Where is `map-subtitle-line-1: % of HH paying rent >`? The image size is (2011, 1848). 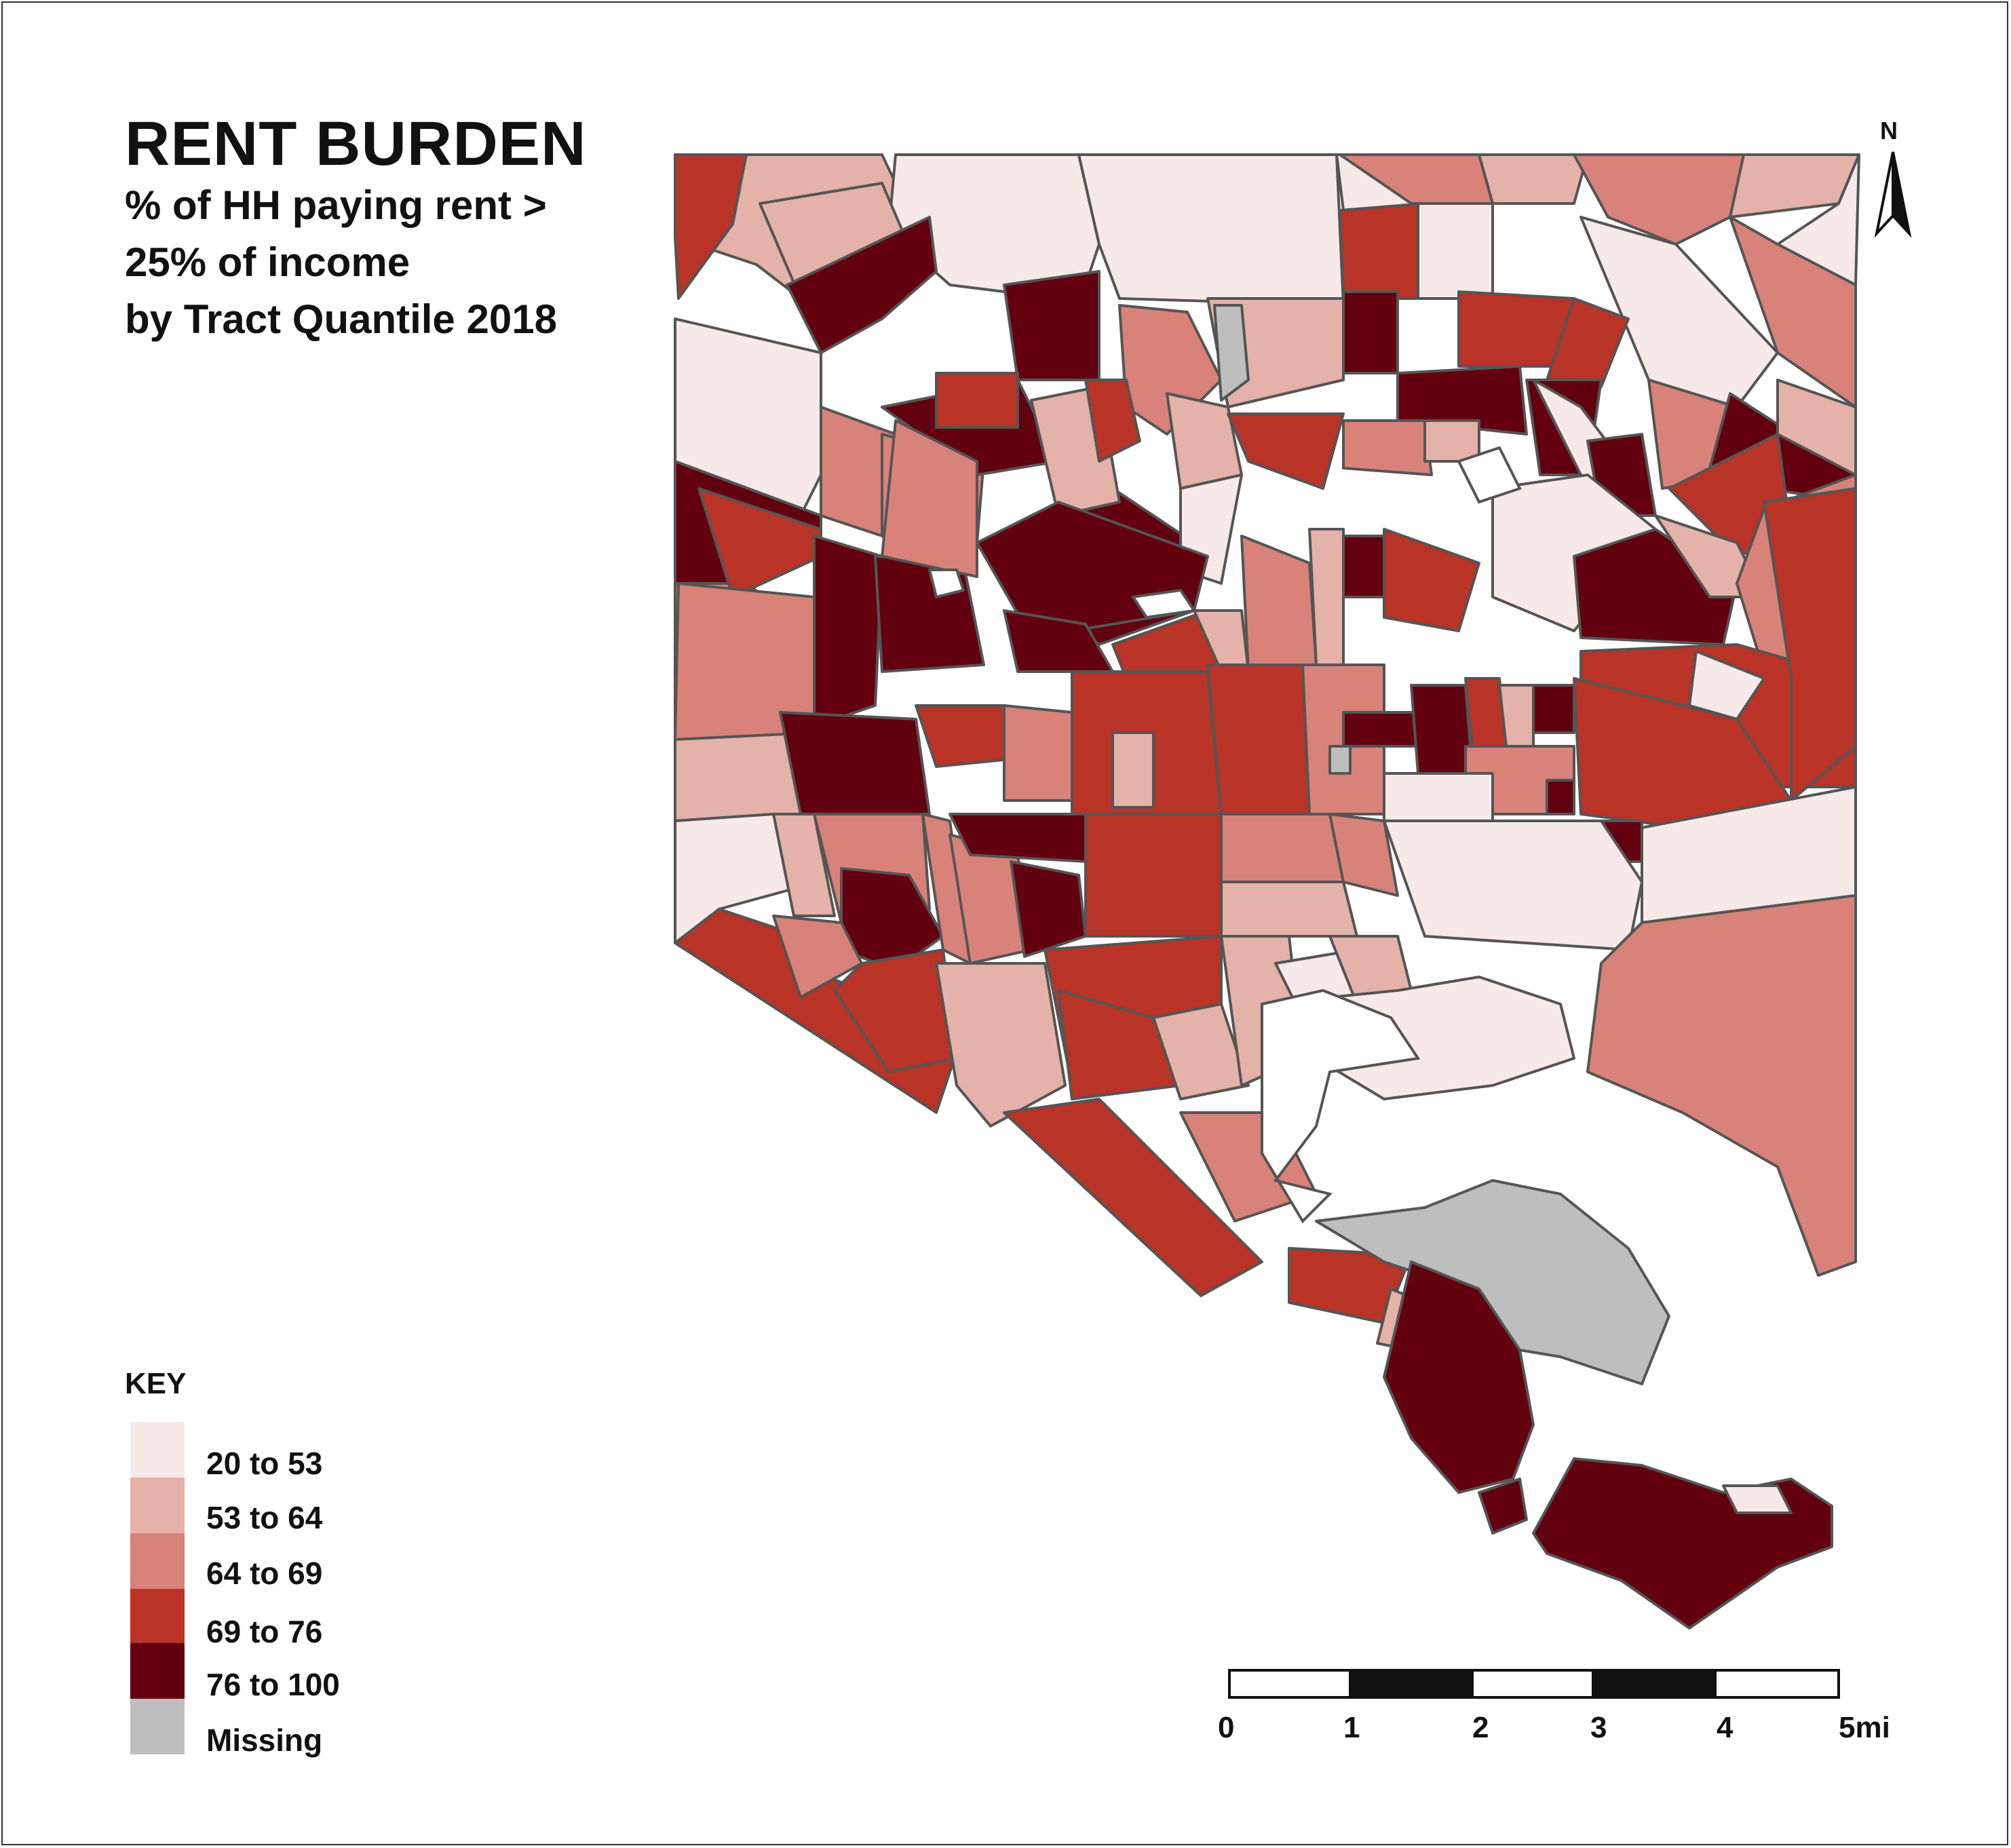 map-subtitle-line-1: % of HH paying rent > is located at coordinates (336, 205).